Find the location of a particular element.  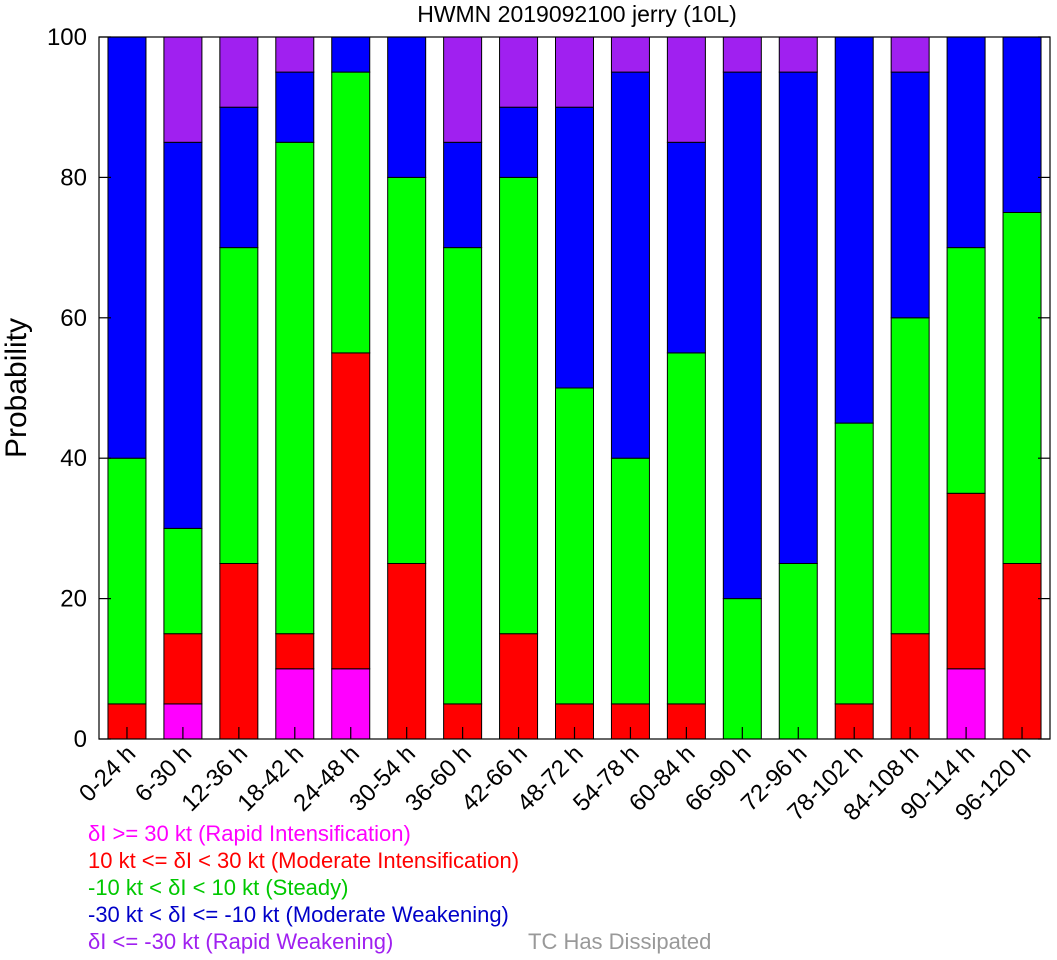

y-tick-label: 100 is located at coordinates (67, 37).